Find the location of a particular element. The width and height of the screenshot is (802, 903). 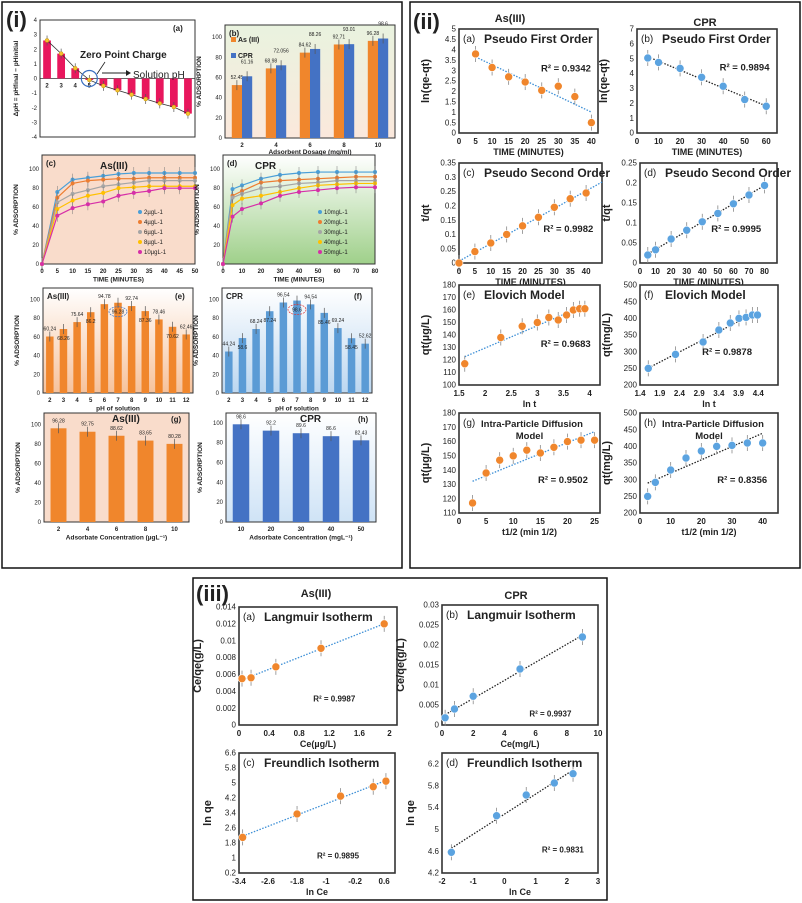

panel-iii-label: (iii) is located at coordinates (212, 593).